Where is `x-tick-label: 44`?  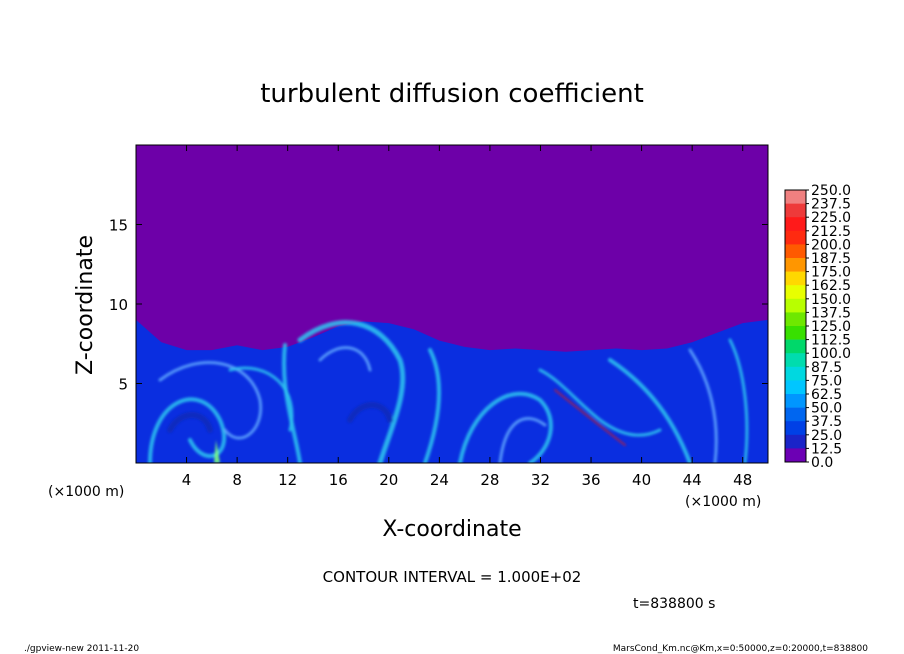 x-tick-label: 44 is located at coordinates (692, 480).